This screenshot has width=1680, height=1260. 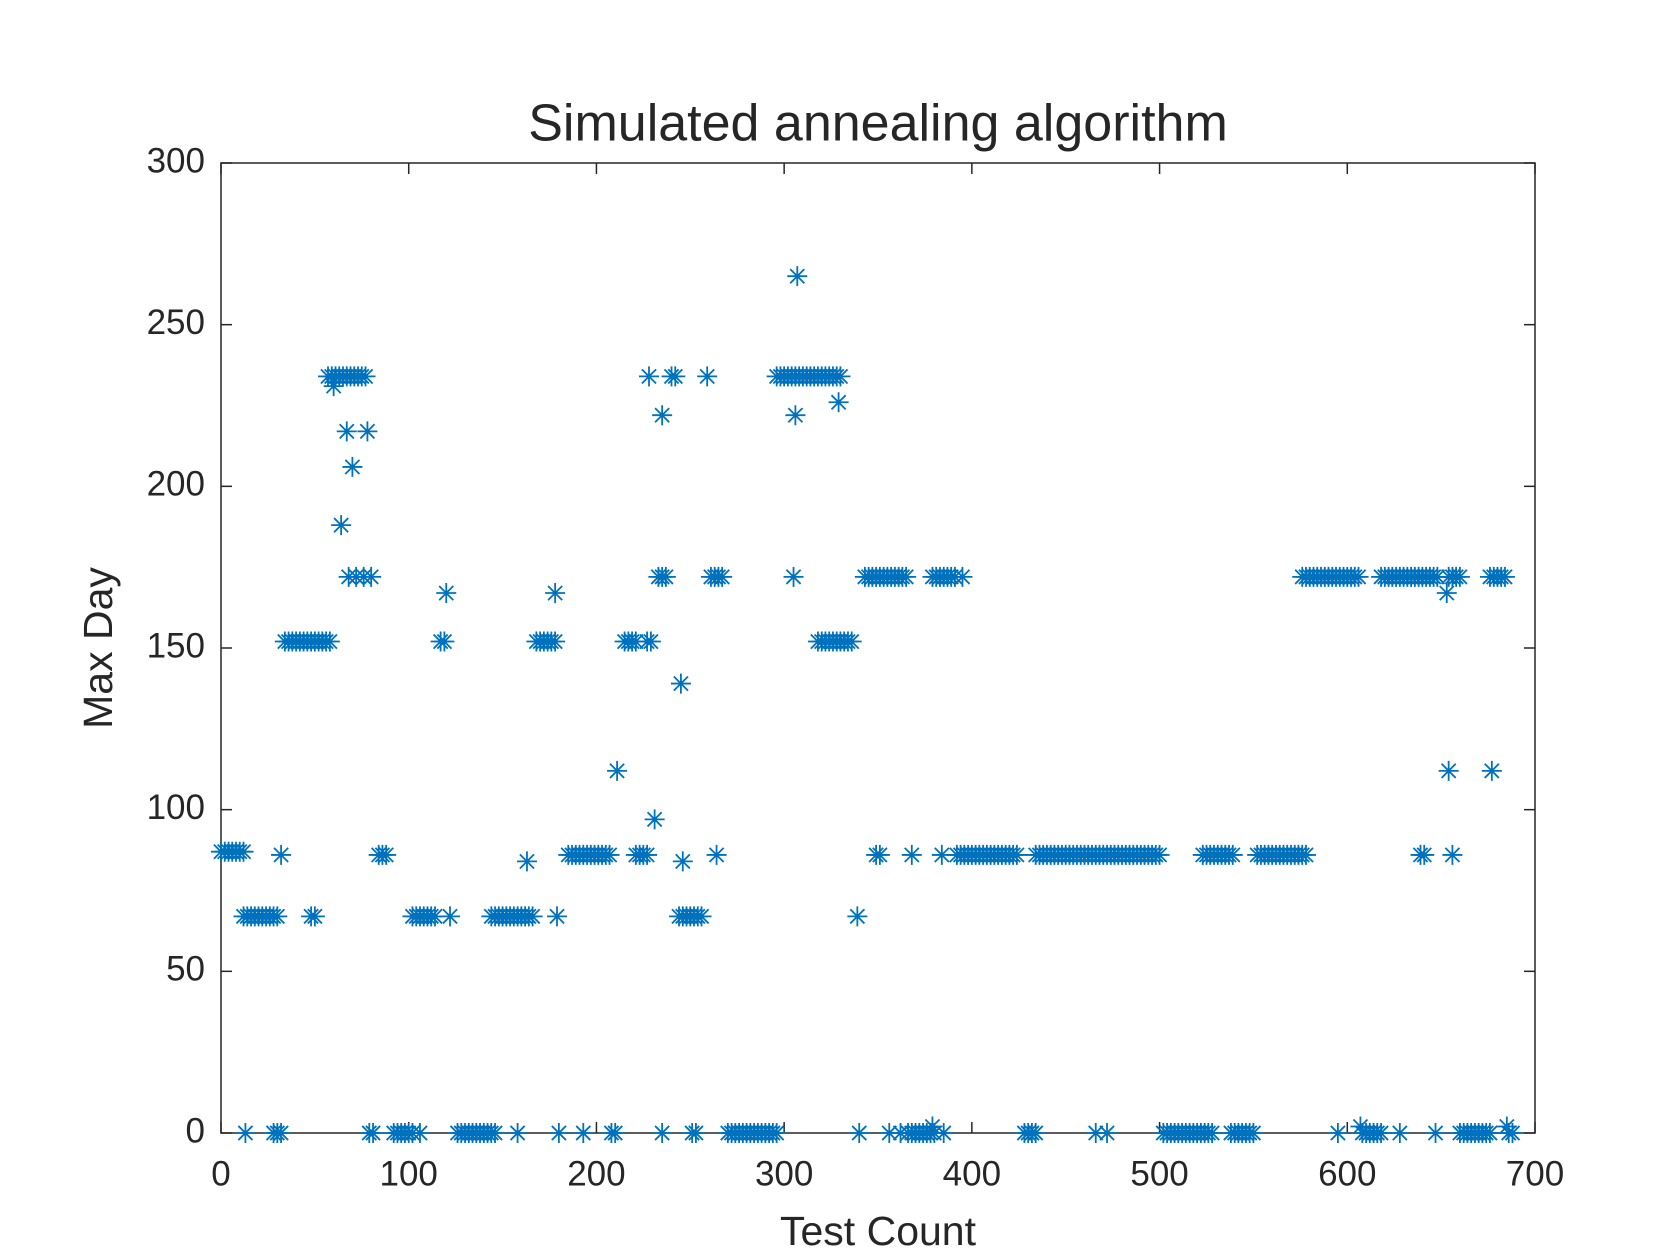 What do you see at coordinates (1159, 1173) in the screenshot?
I see `x-tick-label: 500` at bounding box center [1159, 1173].